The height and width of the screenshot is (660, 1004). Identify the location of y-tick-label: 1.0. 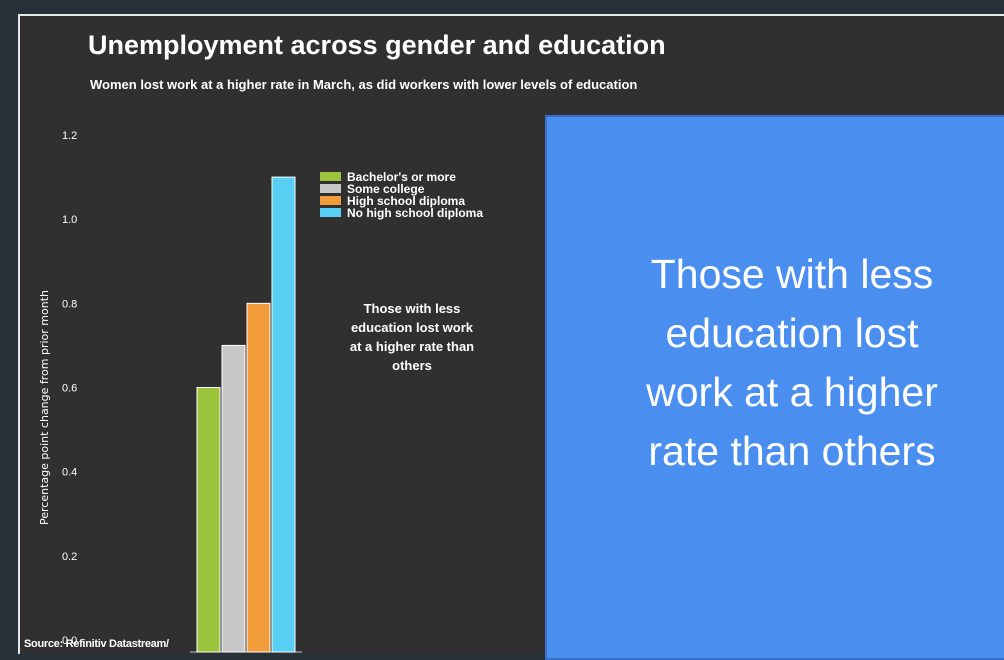
(69, 220).